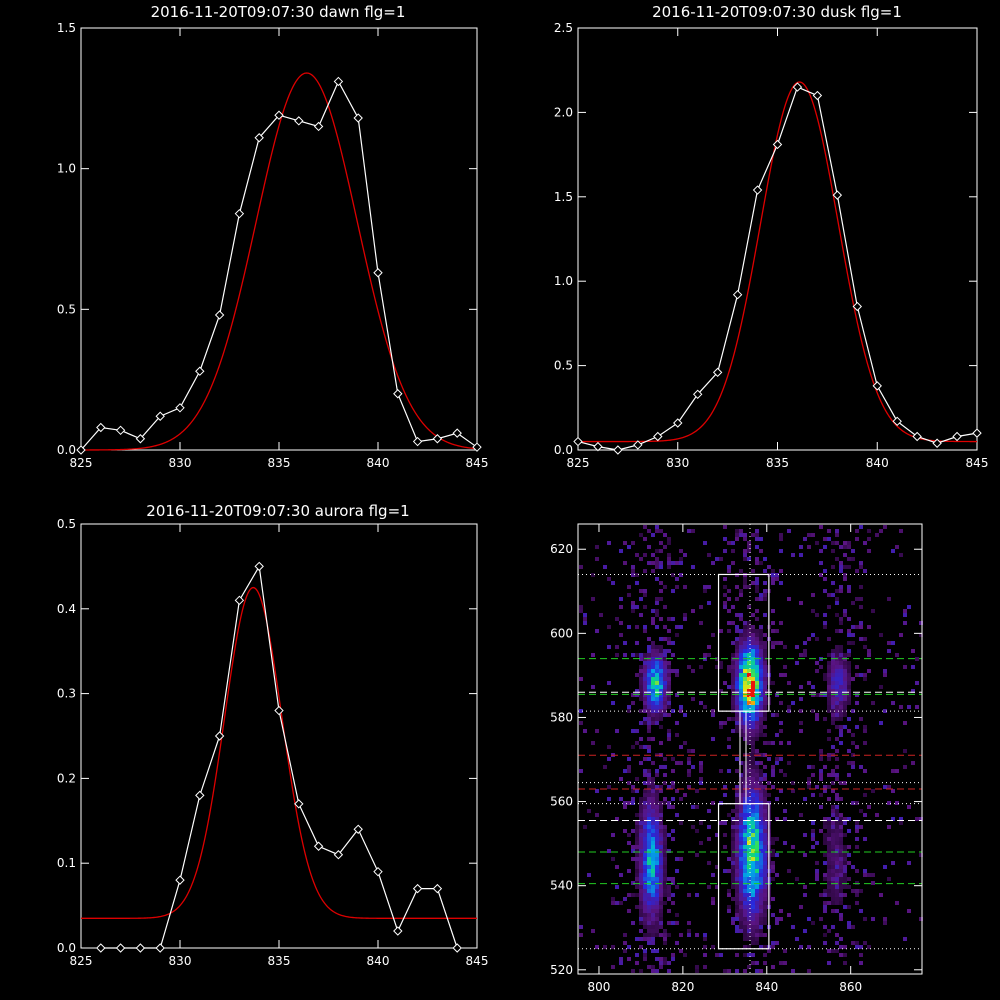 The height and width of the screenshot is (1000, 1000). I want to click on dawn-data-point, so click(437, 439).